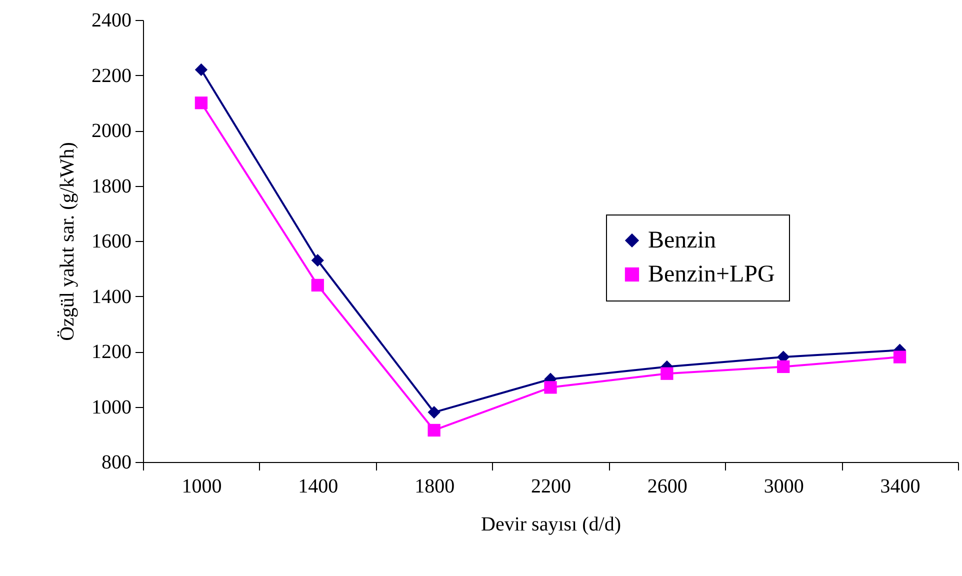 The width and height of the screenshot is (962, 576). What do you see at coordinates (67, 241) in the screenshot?
I see `y-axis-title: Özgül yakıt sar. (g/kWh)` at bounding box center [67, 241].